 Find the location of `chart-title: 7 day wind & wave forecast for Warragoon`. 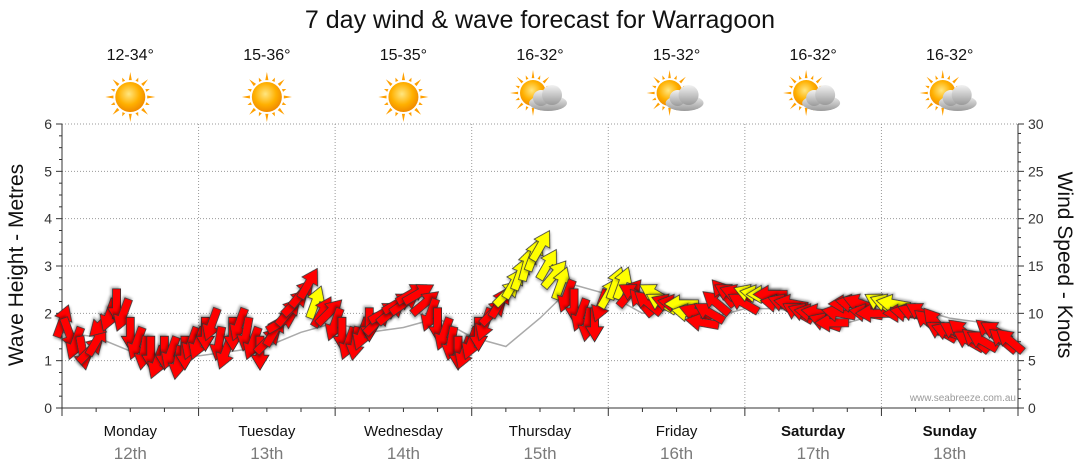

chart-title: 7 day wind & wave forecast for Warragoon is located at coordinates (540, 20).